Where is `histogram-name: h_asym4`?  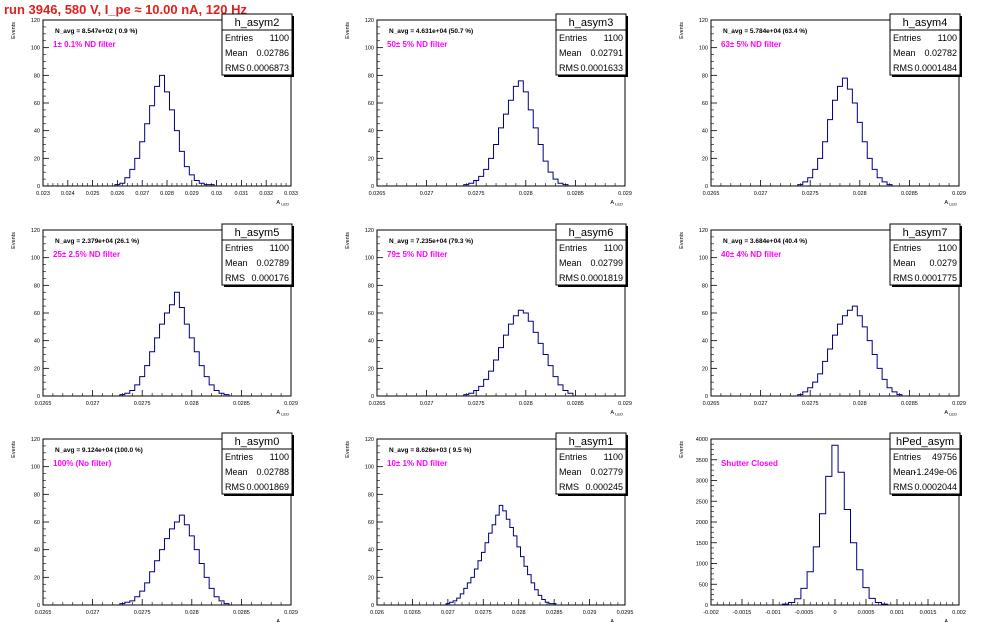
histogram-name: h_asym4 is located at coordinates (925, 23).